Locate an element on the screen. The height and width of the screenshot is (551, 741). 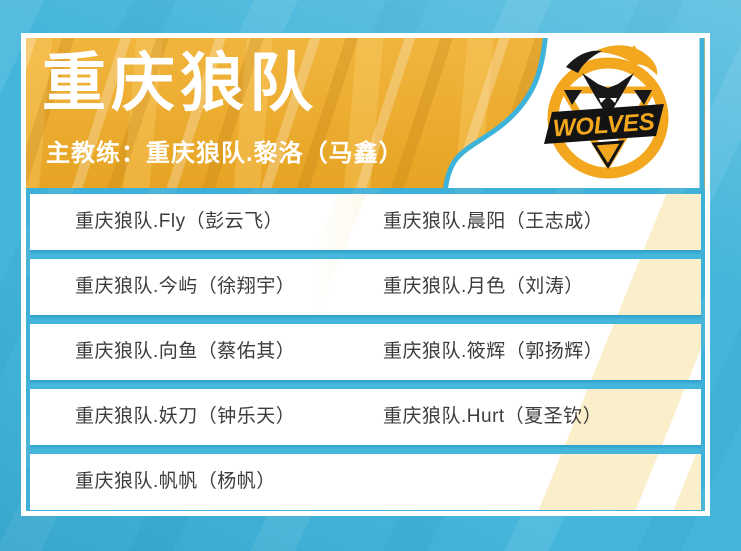
roster-row: 重庆狼队.Fly（彭云飞） 重庆狼队.晨阳（王志成） is located at coordinates (365, 222).